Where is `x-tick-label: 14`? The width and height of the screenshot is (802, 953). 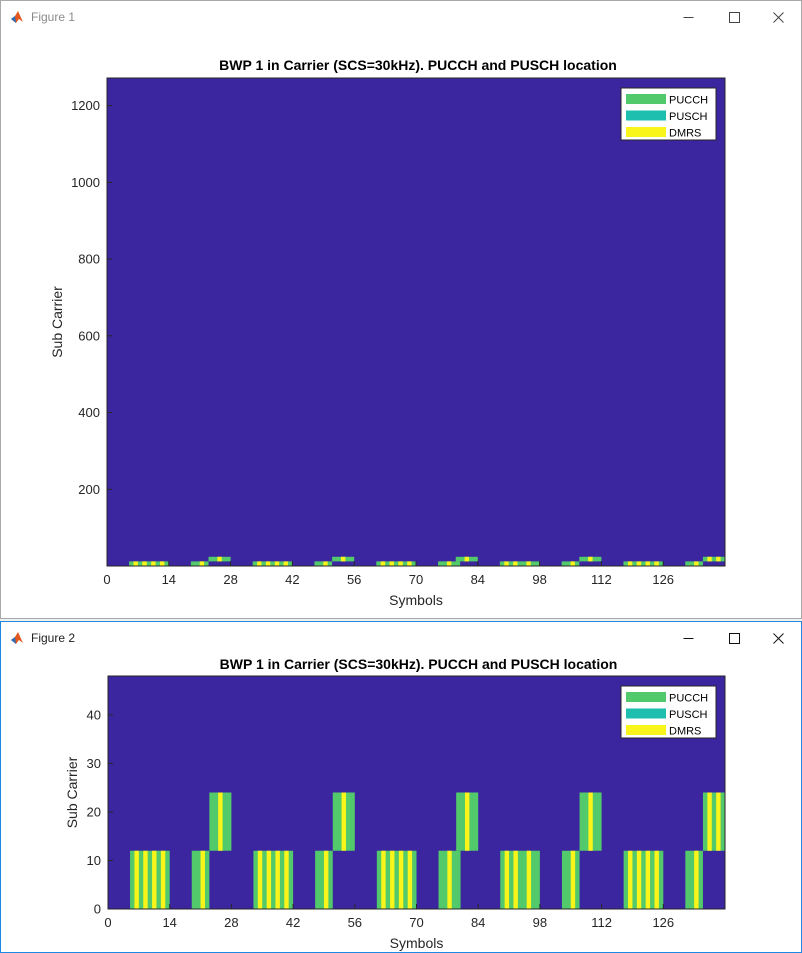
x-tick-label: 14 is located at coordinates (169, 922).